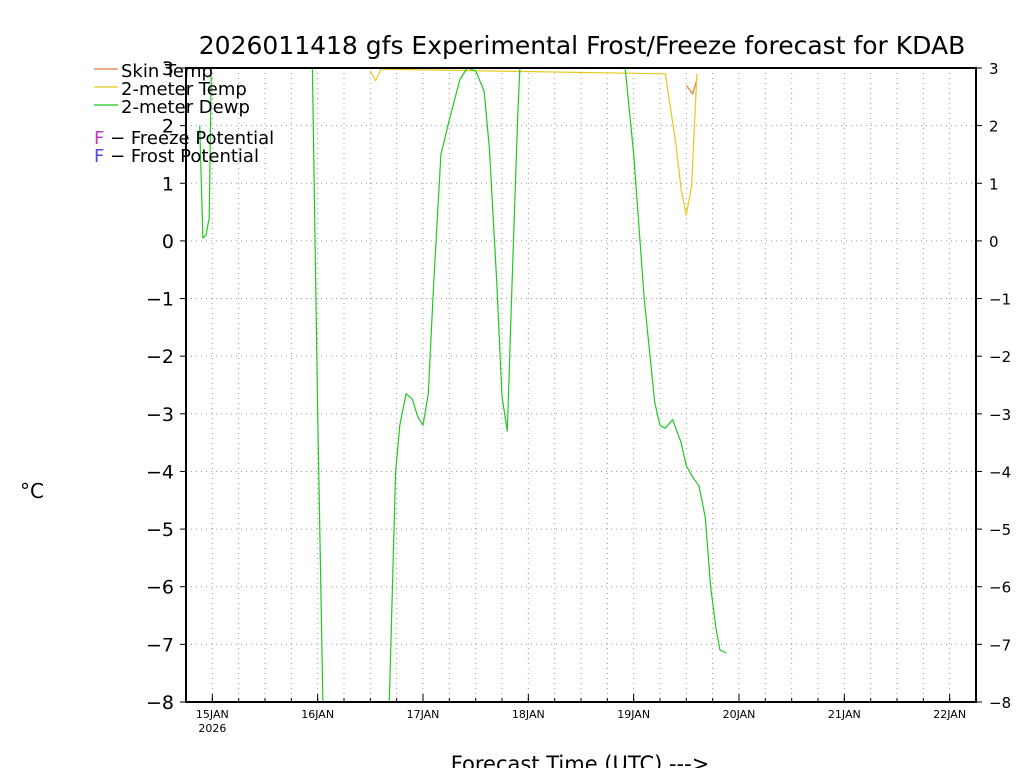 The height and width of the screenshot is (768, 1024). What do you see at coordinates (533, 142) in the screenshot?
I see `series-line-2-meter-temp` at bounding box center [533, 142].